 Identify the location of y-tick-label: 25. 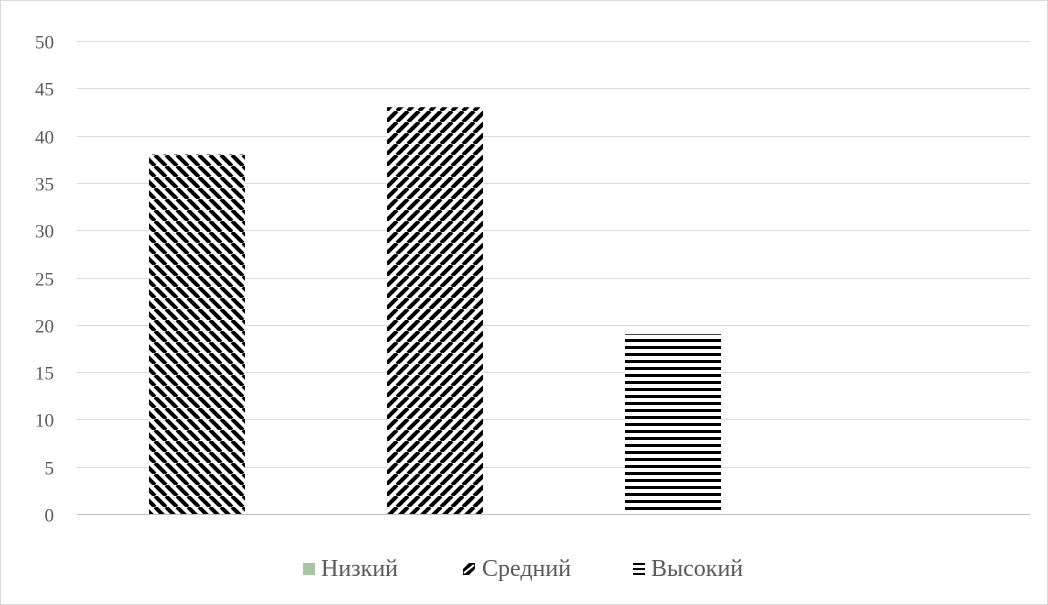
(44, 280).